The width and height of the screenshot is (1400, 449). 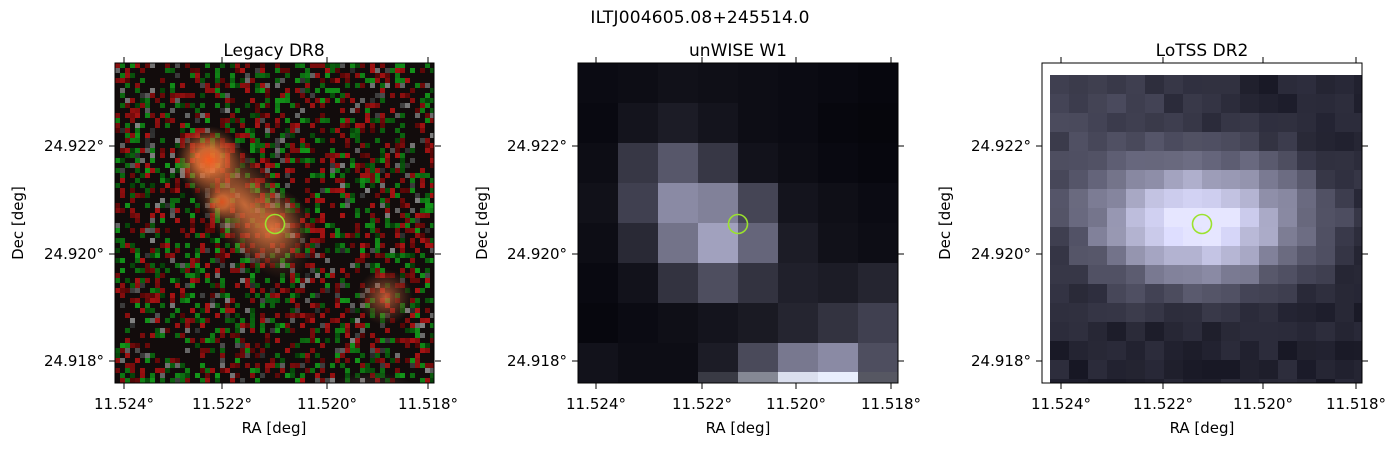 I want to click on galaxy-bright-core, so click(x=209, y=160).